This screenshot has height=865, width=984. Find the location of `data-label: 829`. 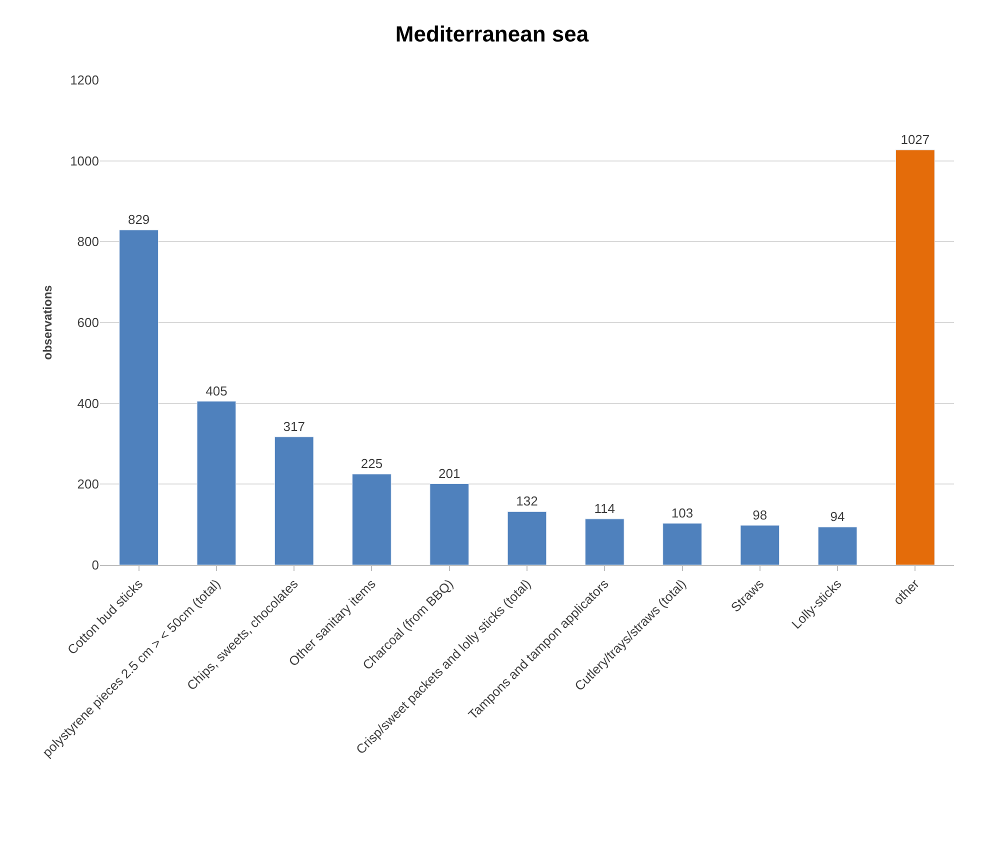

data-label: 829 is located at coordinates (139, 219).